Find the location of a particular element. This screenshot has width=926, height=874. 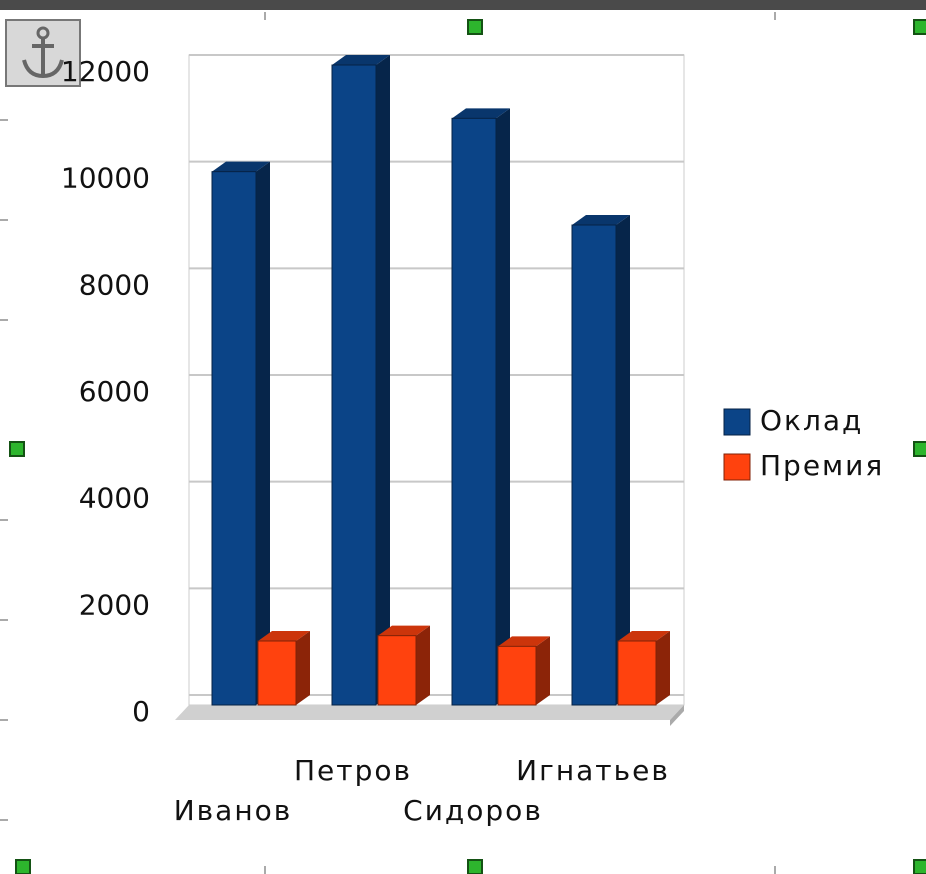

x-tick-label: Петров is located at coordinates (353, 770).